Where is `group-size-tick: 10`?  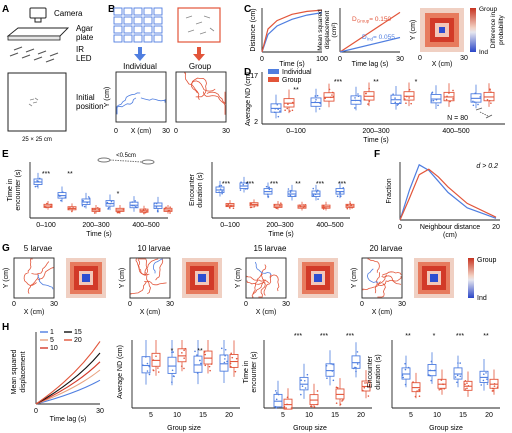
group-size-tick: 10 is located at coordinates (437, 415).